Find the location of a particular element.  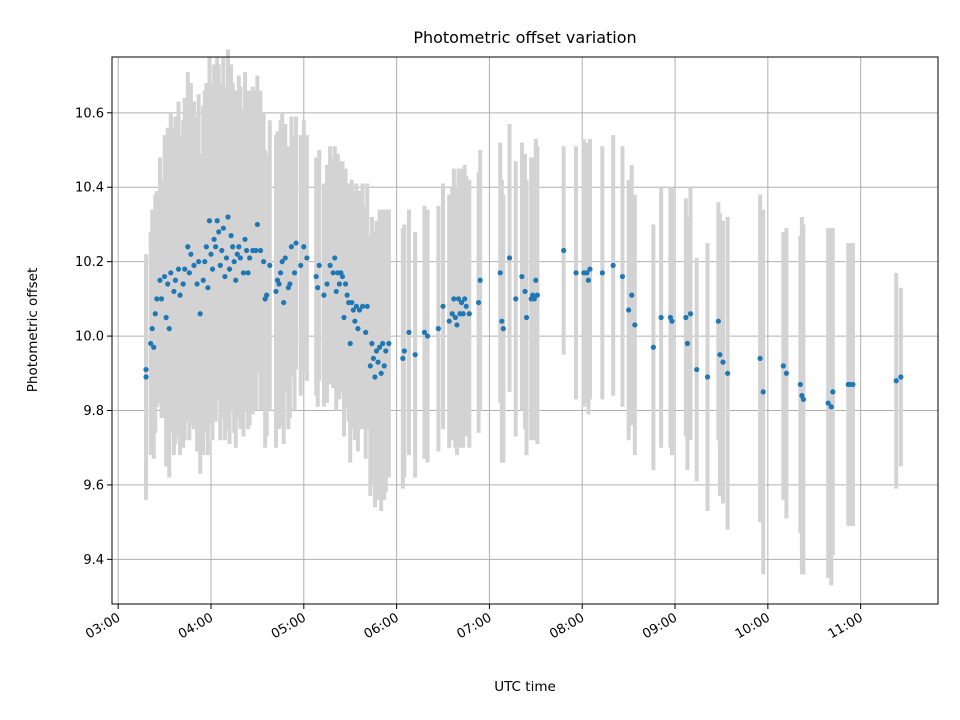

y-tick-label: 9.4 is located at coordinates (93, 560).